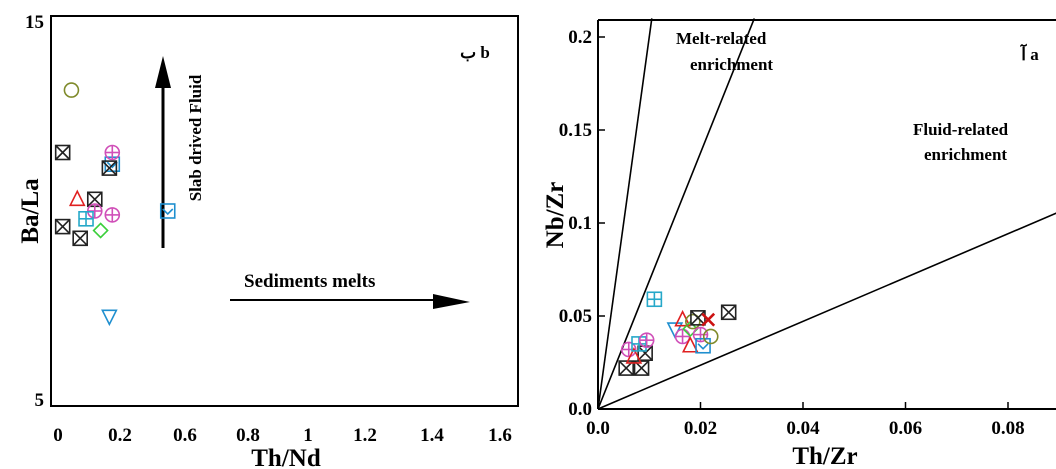  Describe the element at coordinates (905, 428) in the screenshot. I see `panel-a-xtick-label: 0.06` at that location.